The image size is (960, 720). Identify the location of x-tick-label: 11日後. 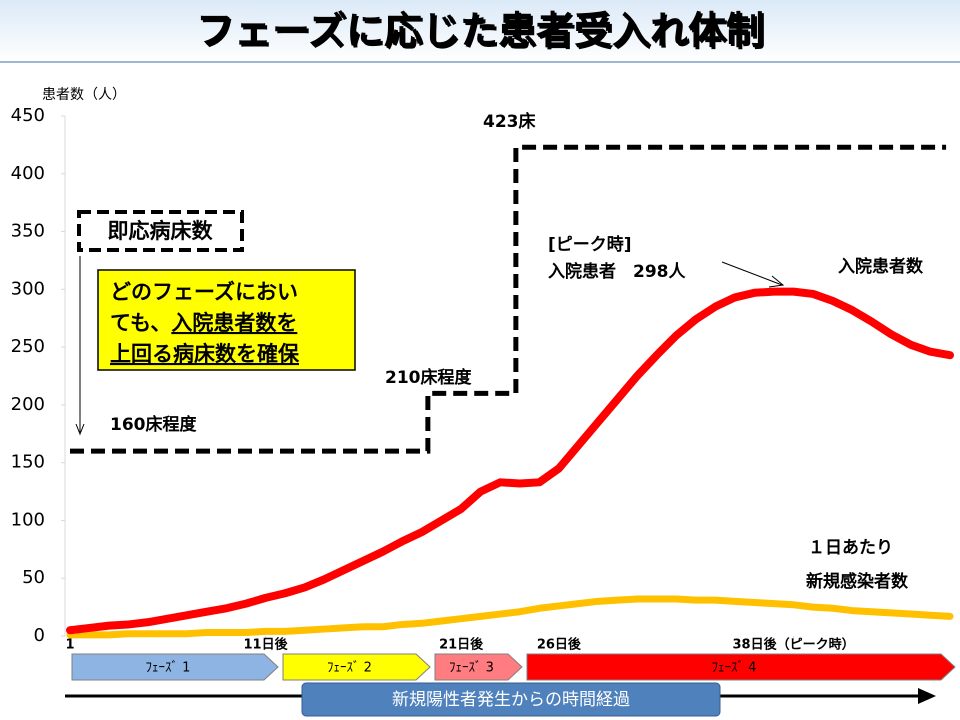
(266, 645).